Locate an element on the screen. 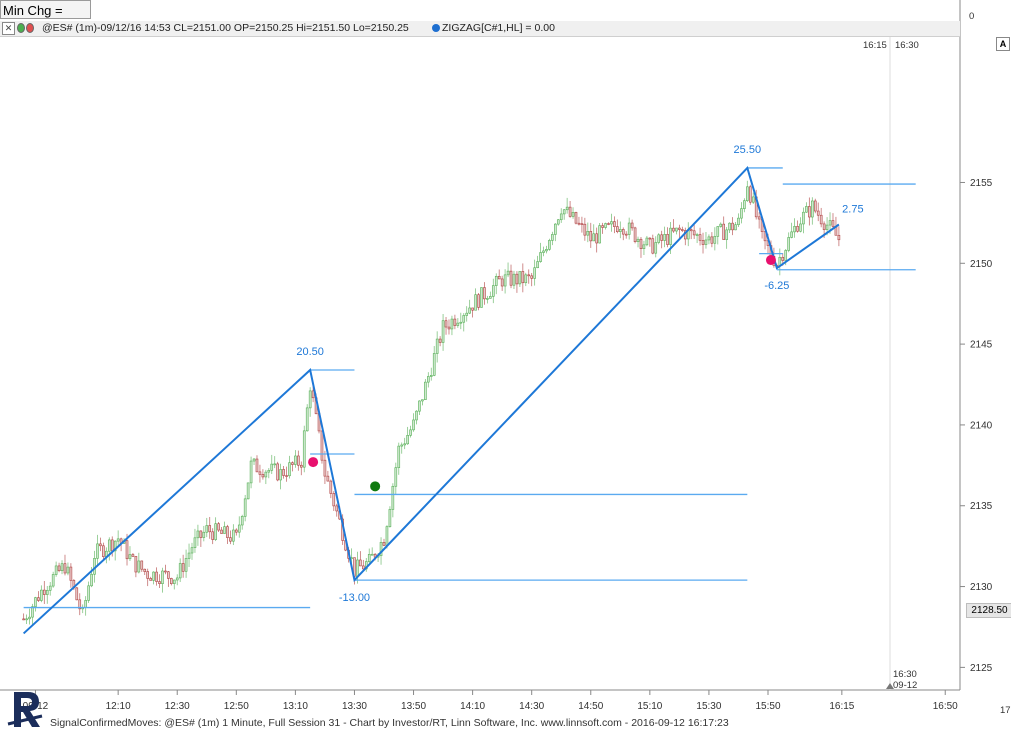 The height and width of the screenshot is (733, 1011). autoscale-button: A is located at coordinates (1003, 44).